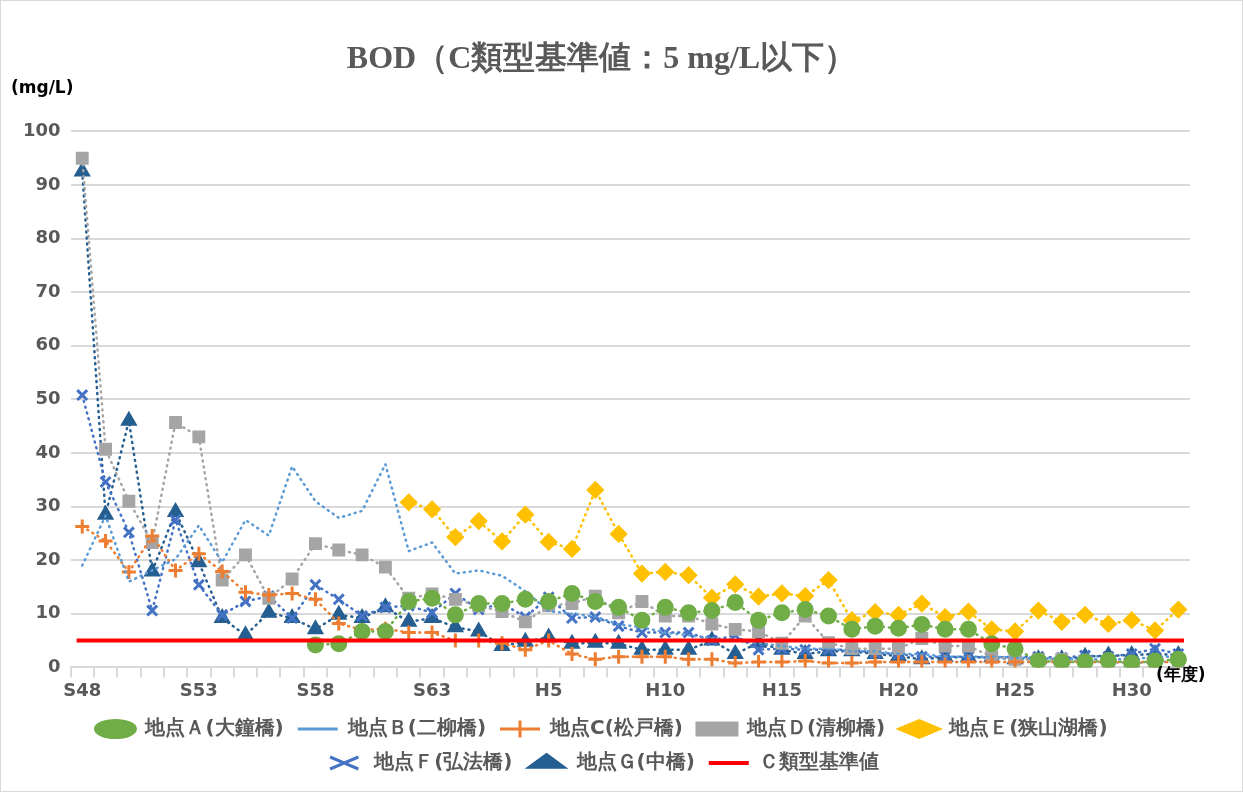 Image resolution: width=1243 pixels, height=792 pixels. What do you see at coordinates (416, 727) in the screenshot?
I see `legend-label: 地点Ｂ(二柳橋)` at bounding box center [416, 727].